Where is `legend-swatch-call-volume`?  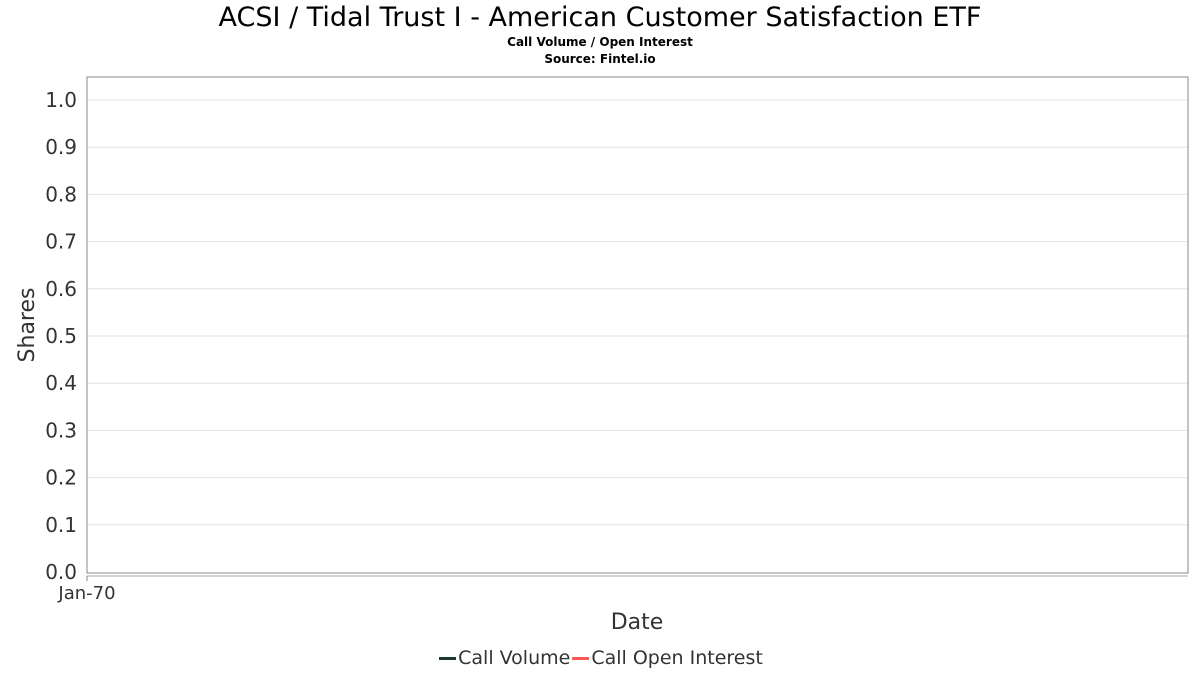
legend-swatch-call-volume is located at coordinates (448, 658).